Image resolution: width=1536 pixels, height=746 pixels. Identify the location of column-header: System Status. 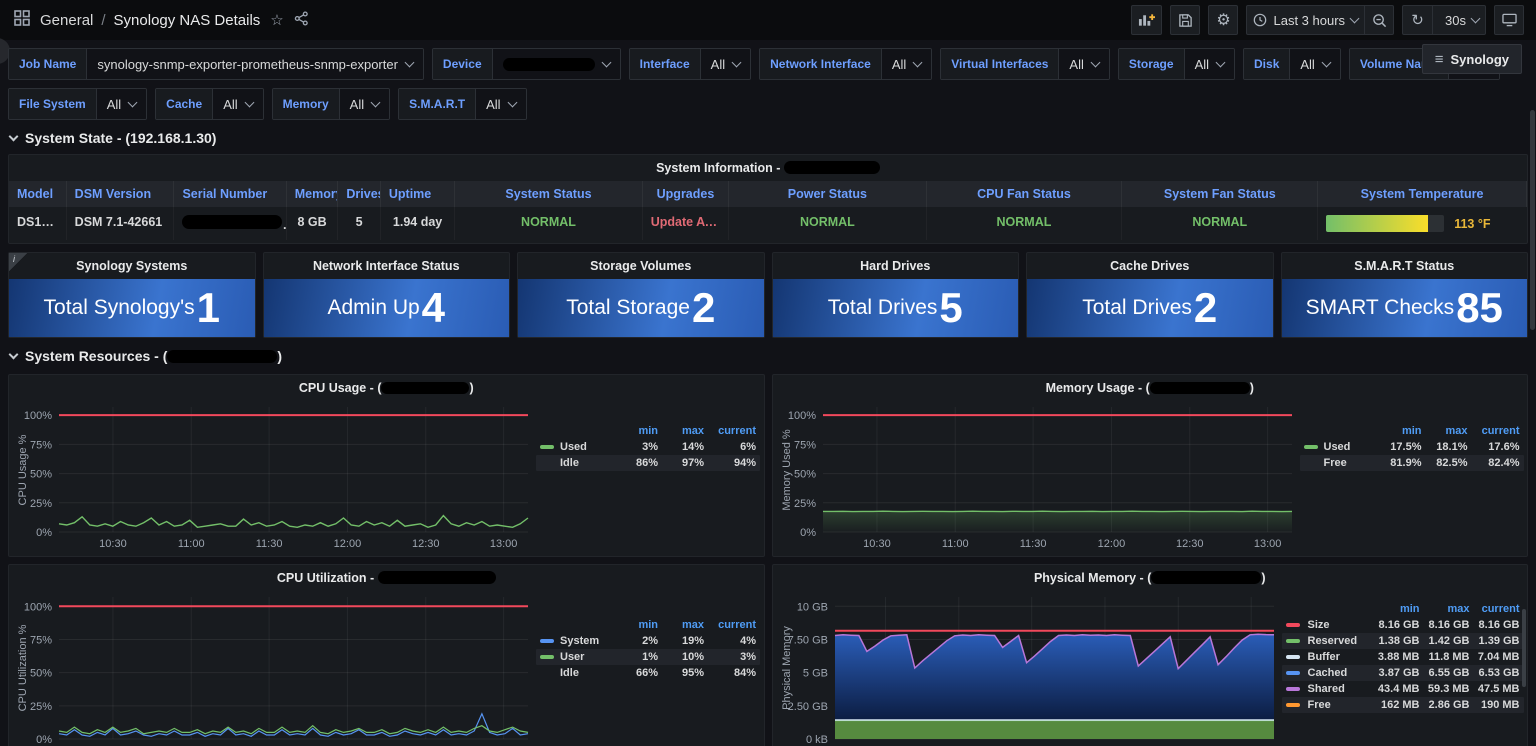
(549, 194).